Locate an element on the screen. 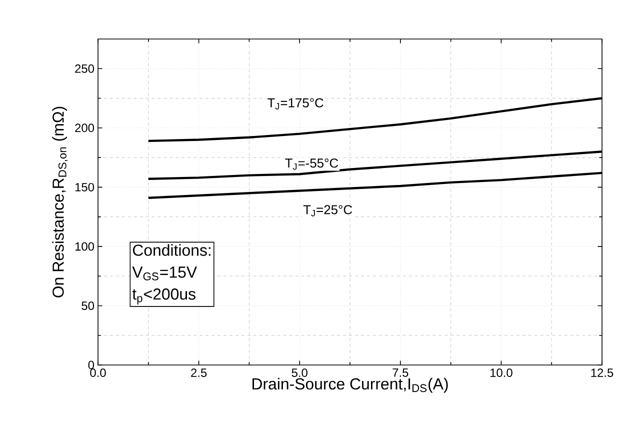 This screenshot has height=425, width=627. y-axis-title: On Resistance,R$_{DS,on}$ (mΩ) is located at coordinates (60, 202).